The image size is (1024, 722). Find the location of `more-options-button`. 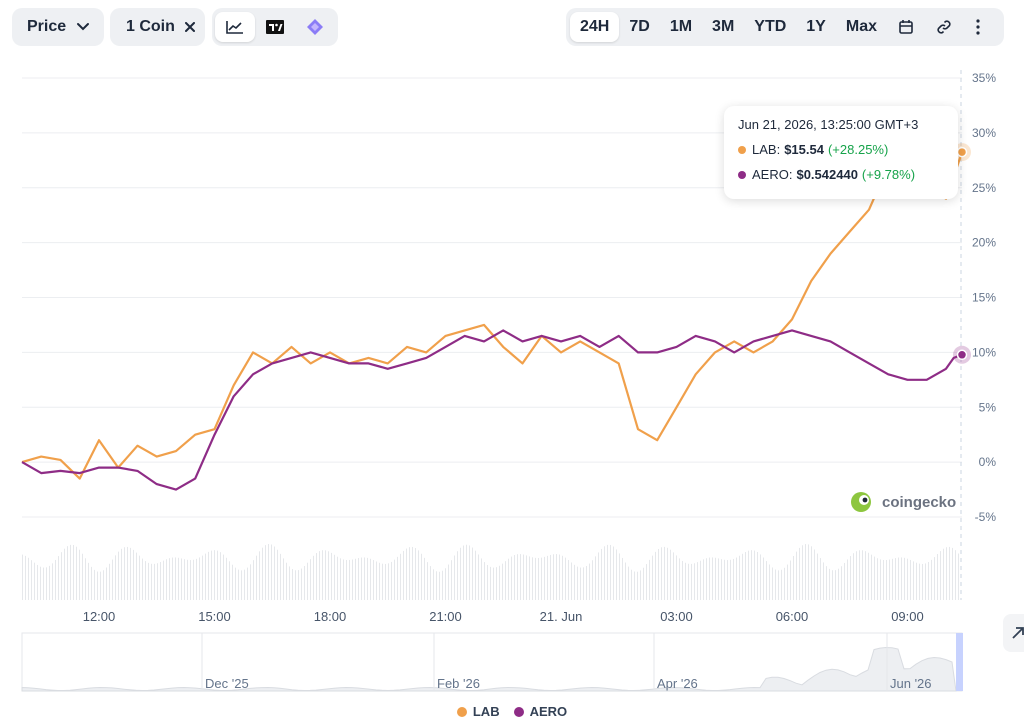

more-options-button is located at coordinates (978, 27).